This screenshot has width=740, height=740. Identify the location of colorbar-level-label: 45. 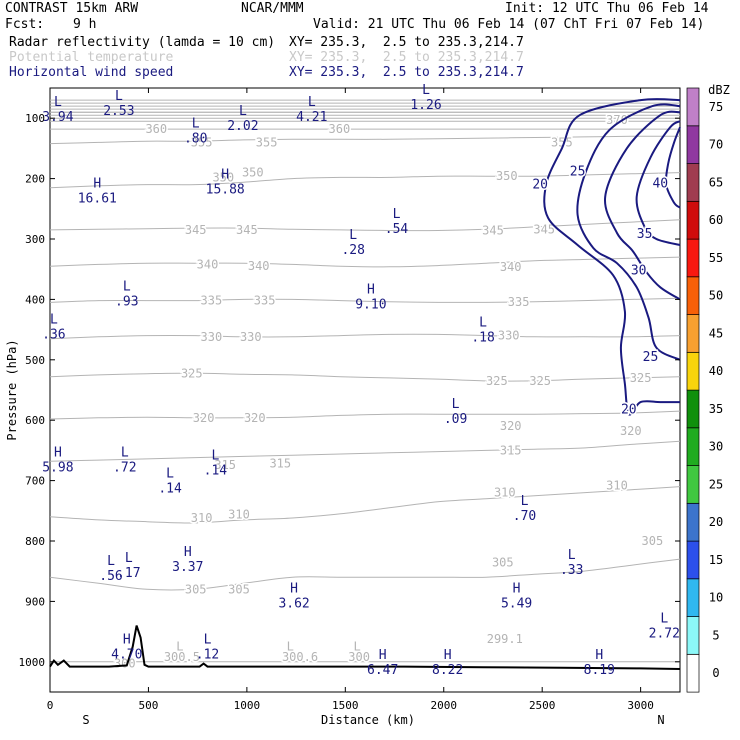
(716, 333).